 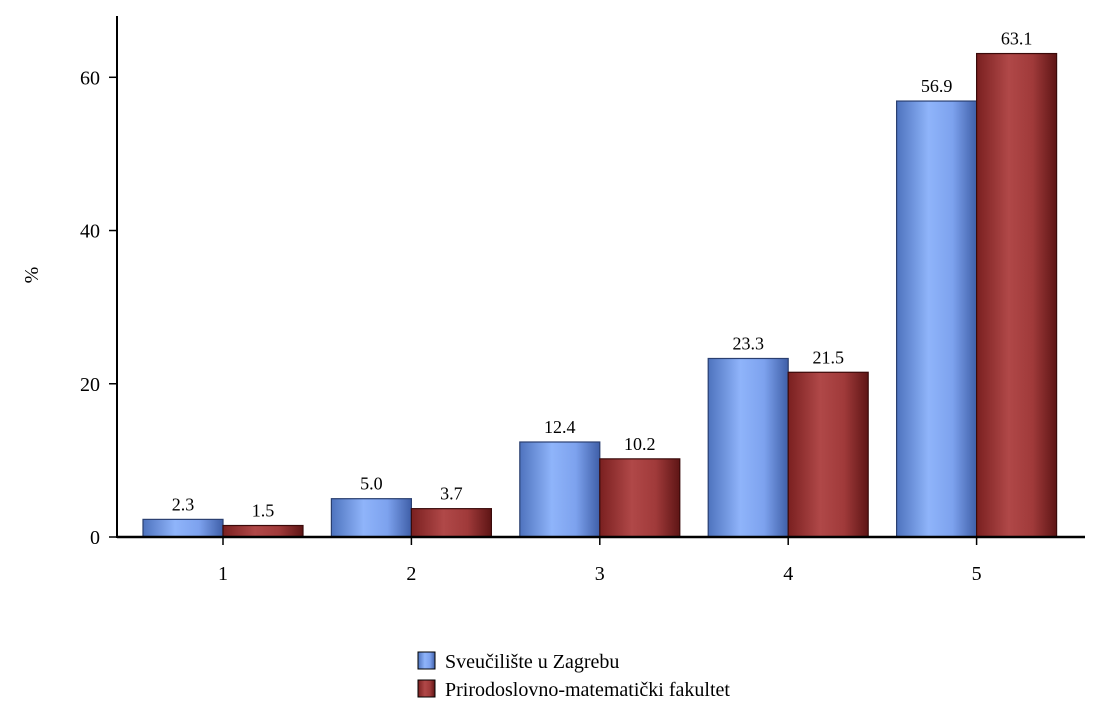 I want to click on data-label-series-2-cat-2: 3.7, so click(x=451, y=494).